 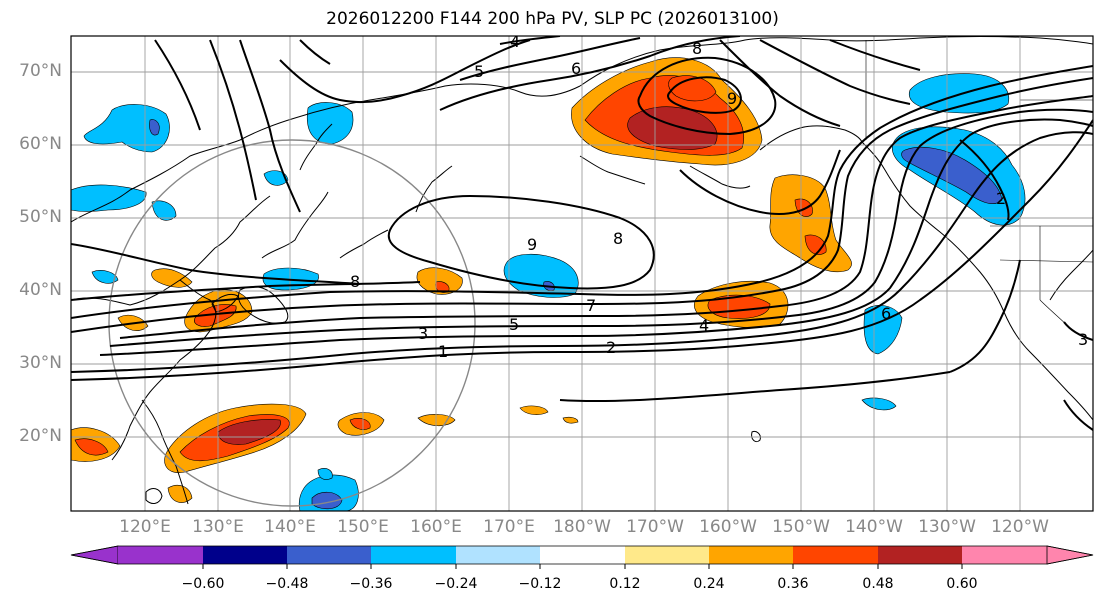 I want to click on lat-label: 30°N, so click(x=40, y=363).